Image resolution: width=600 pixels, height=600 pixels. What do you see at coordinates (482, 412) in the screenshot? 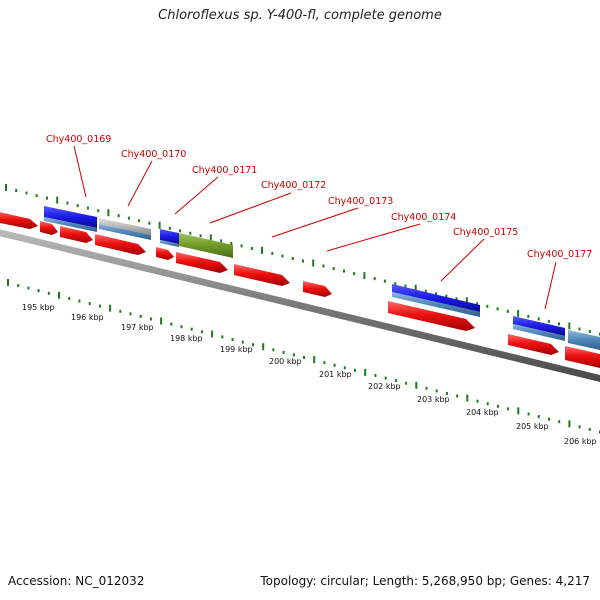
I see `scale-label: 204 kbp` at bounding box center [482, 412].